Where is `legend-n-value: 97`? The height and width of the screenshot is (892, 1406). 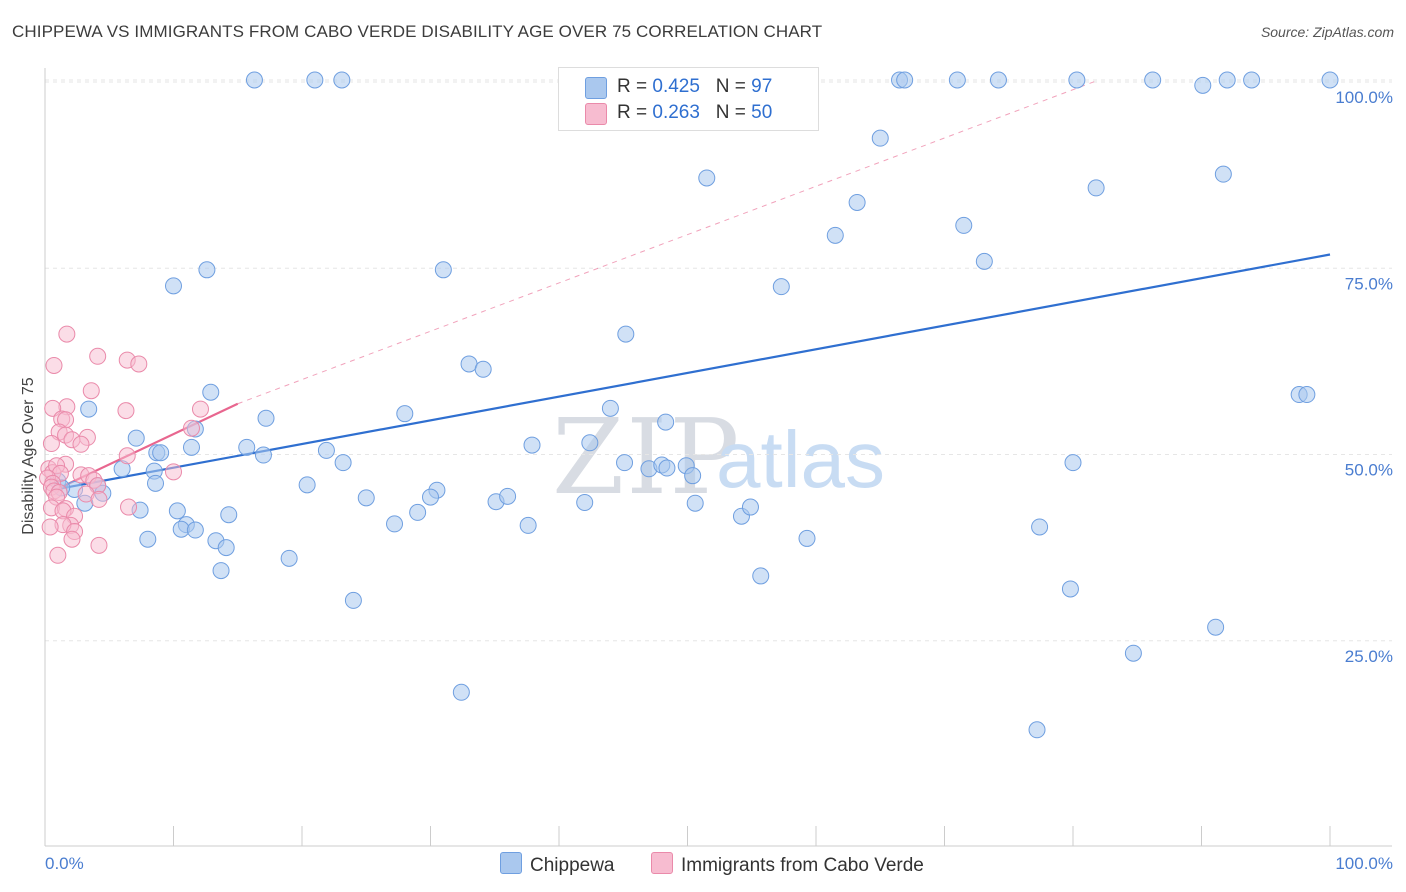
legend-n-value: 97 is located at coordinates (762, 86).